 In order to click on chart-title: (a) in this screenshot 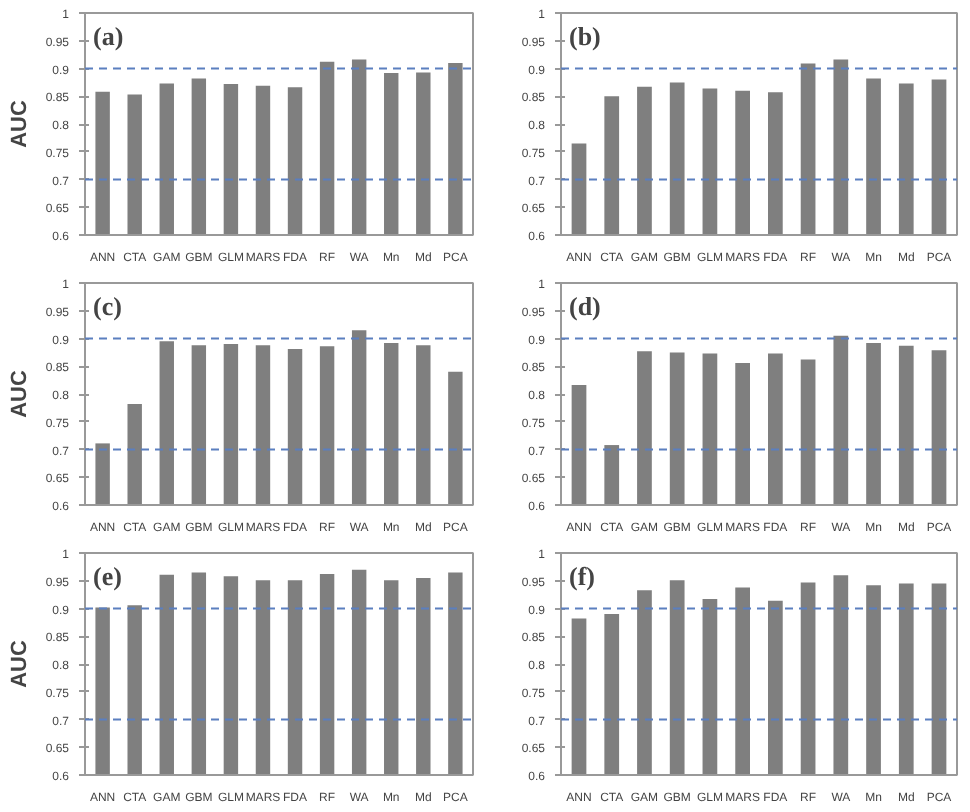, I will do `click(108, 36)`.